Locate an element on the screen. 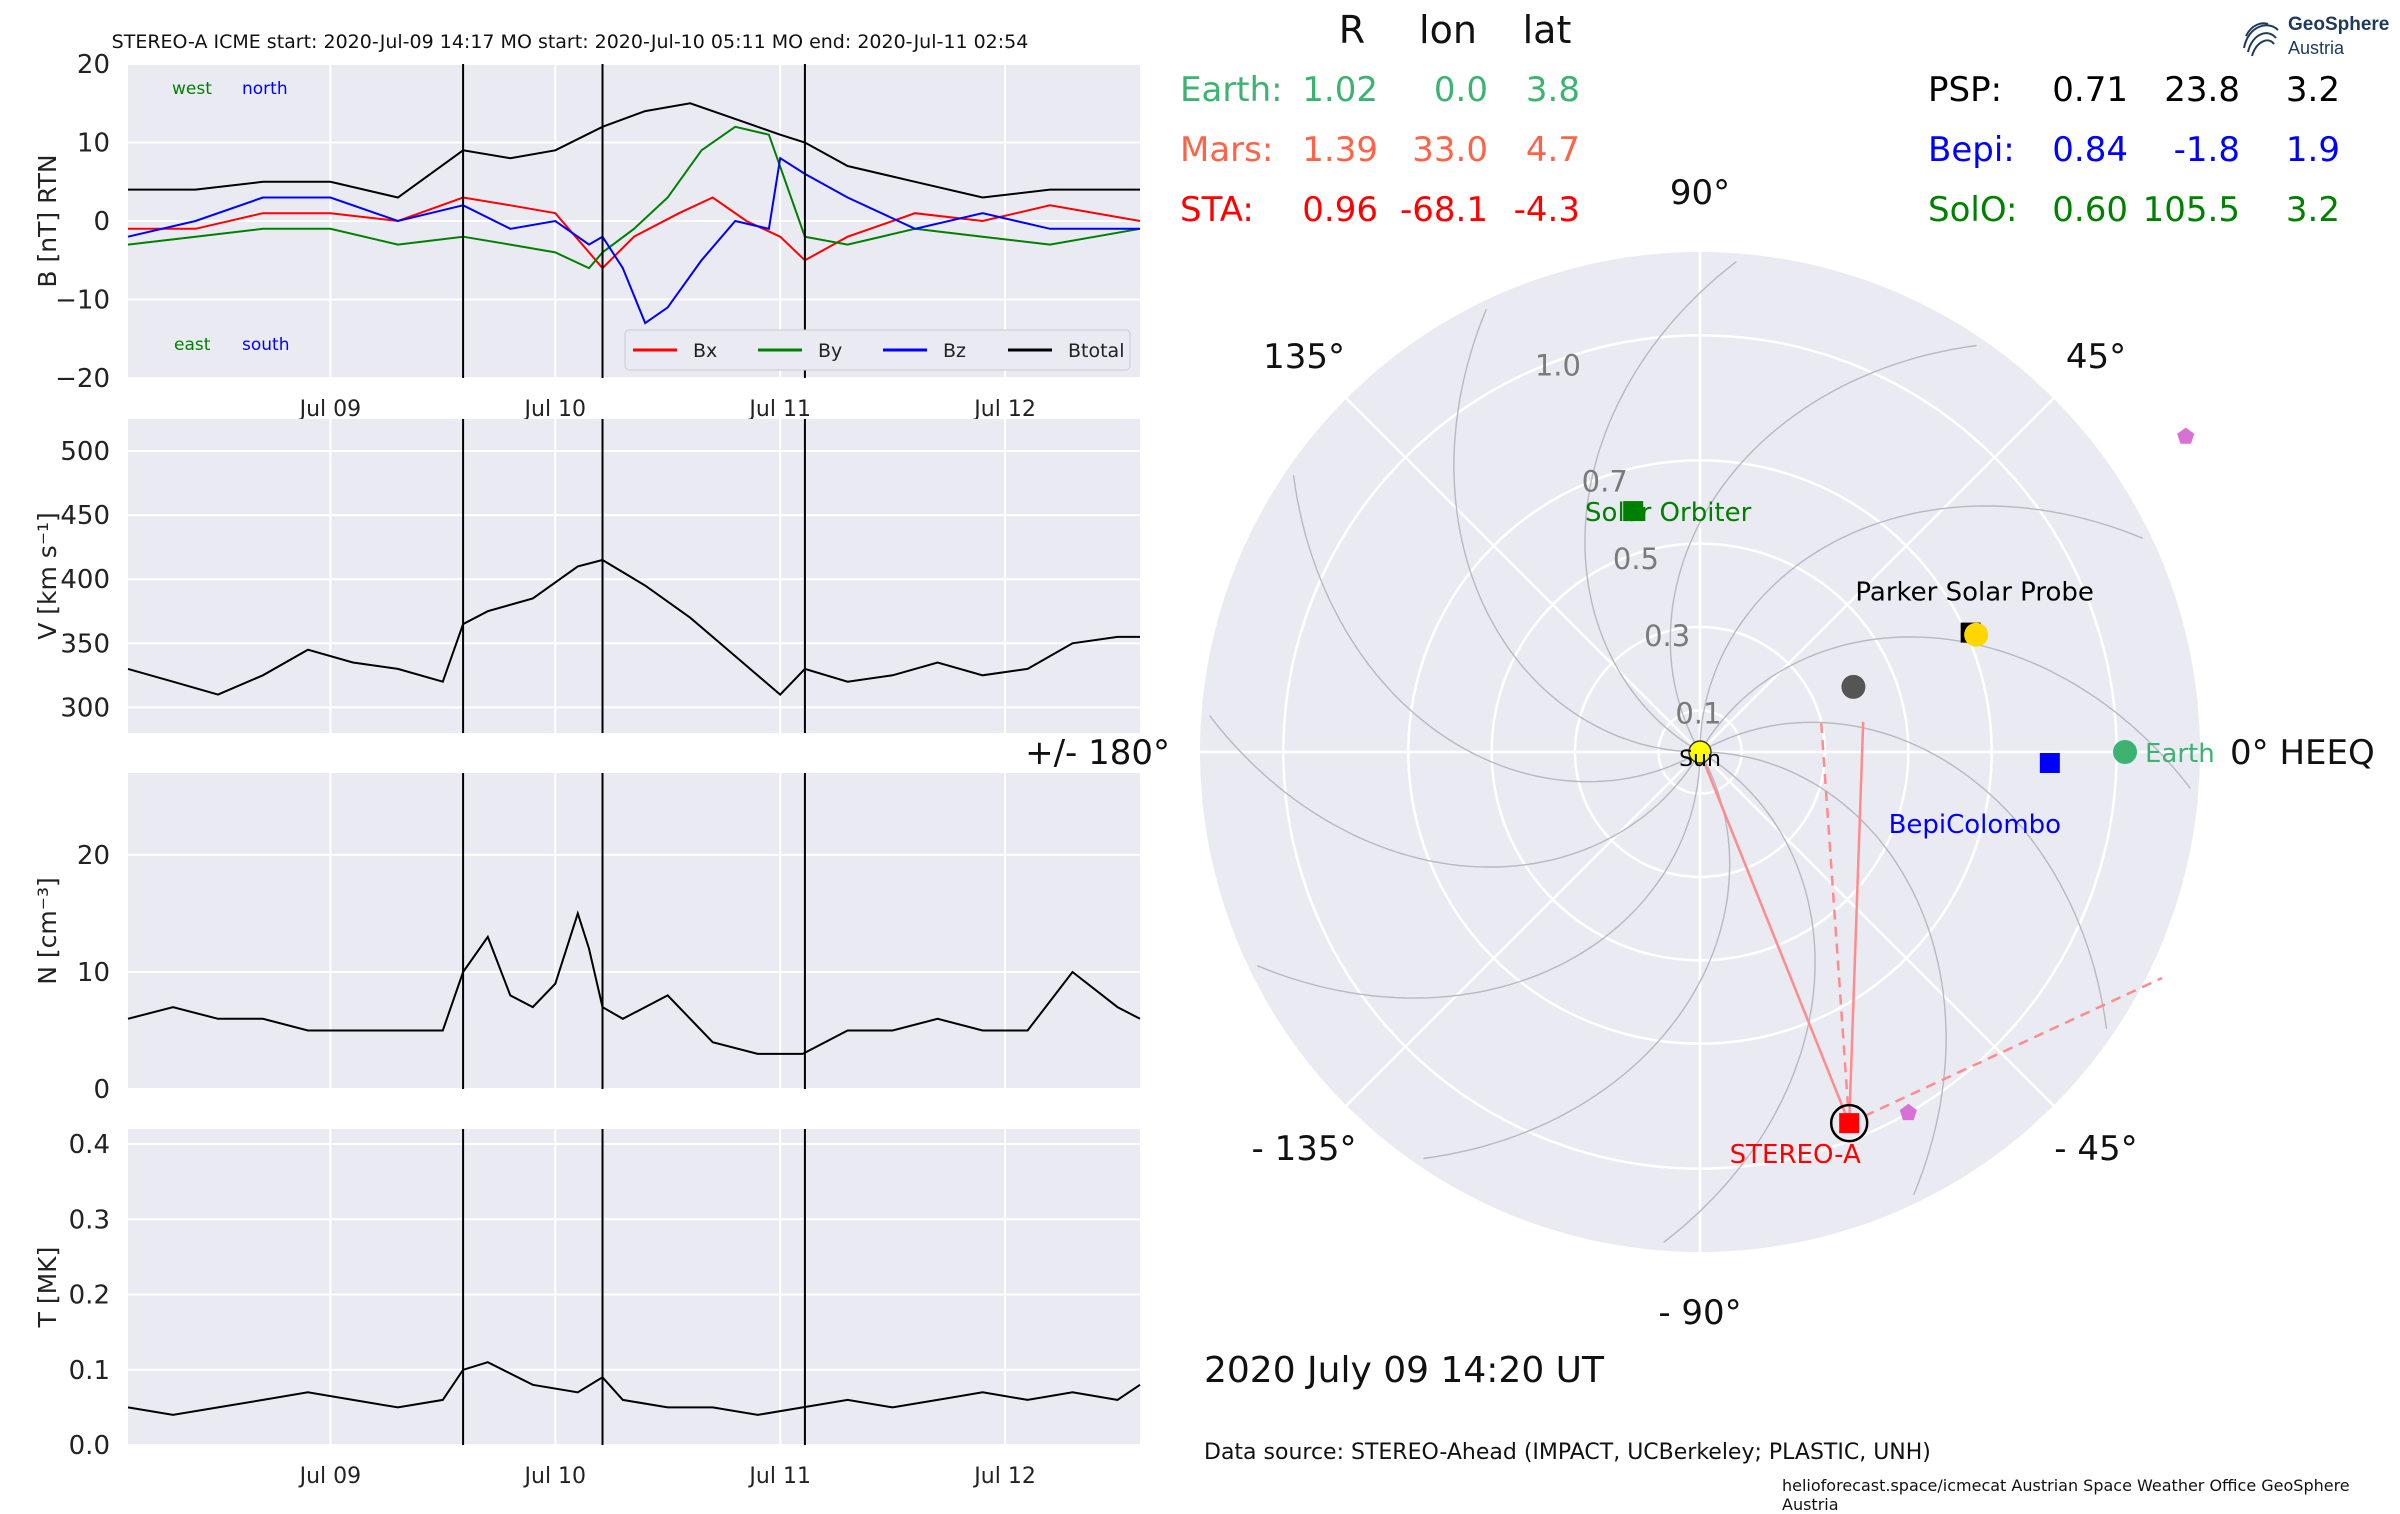 This screenshot has height=1514, width=2400. y-tick-label: 0.4 is located at coordinates (89, 1145).